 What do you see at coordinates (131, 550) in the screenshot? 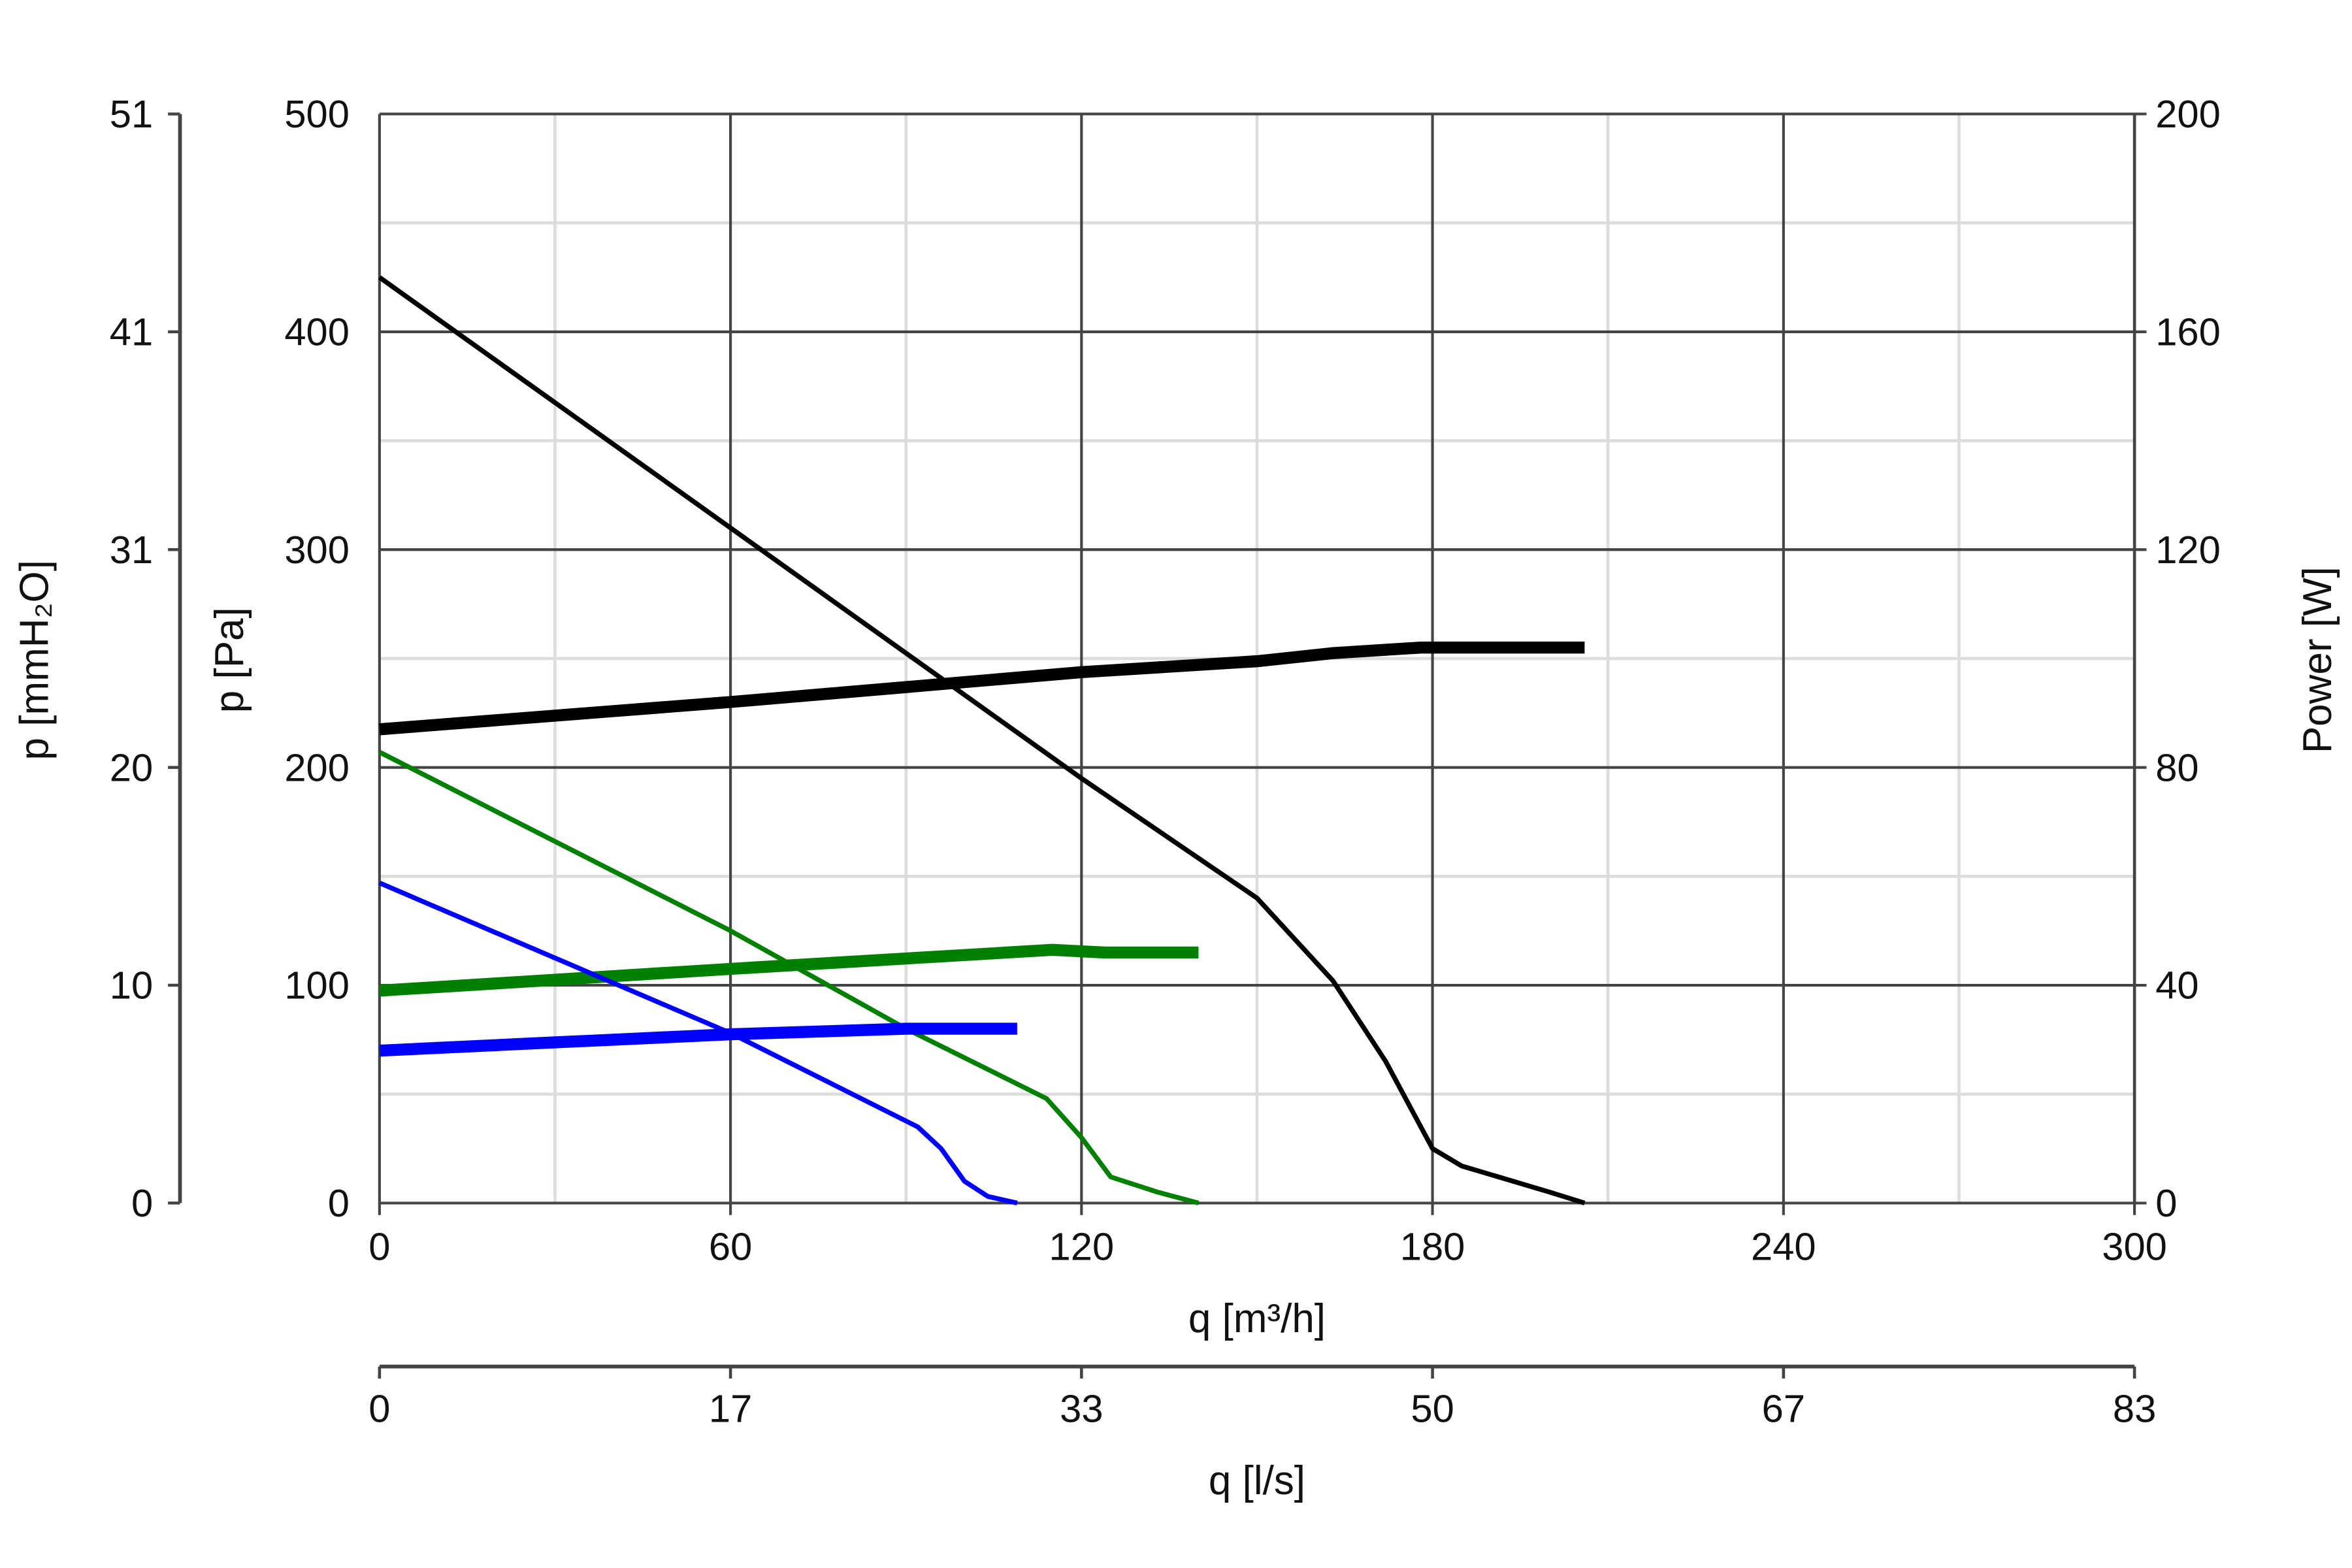
I see `y-secondary-tick-label: 31` at bounding box center [131, 550].